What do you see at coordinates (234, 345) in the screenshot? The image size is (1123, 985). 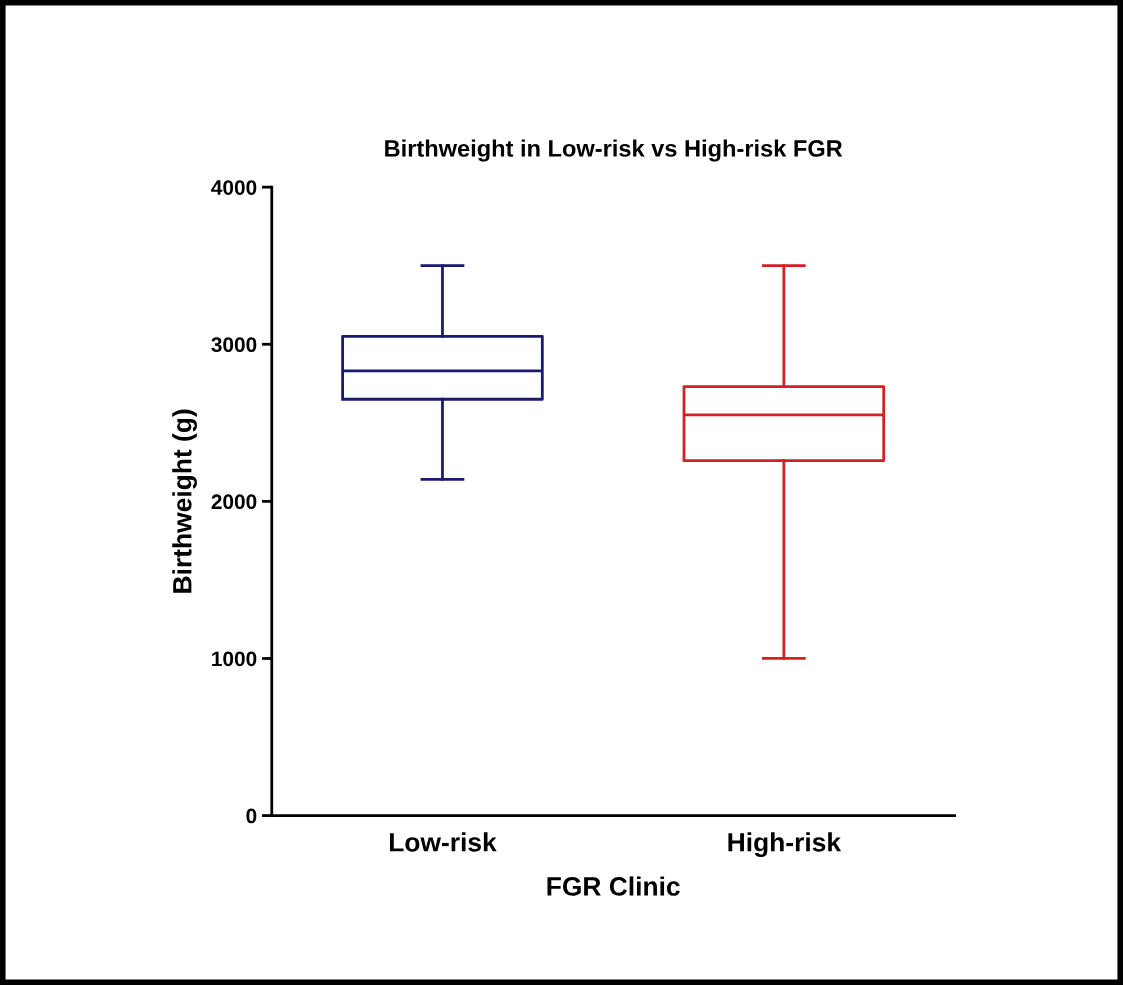 I see `y-tick-label: 3000` at bounding box center [234, 345].